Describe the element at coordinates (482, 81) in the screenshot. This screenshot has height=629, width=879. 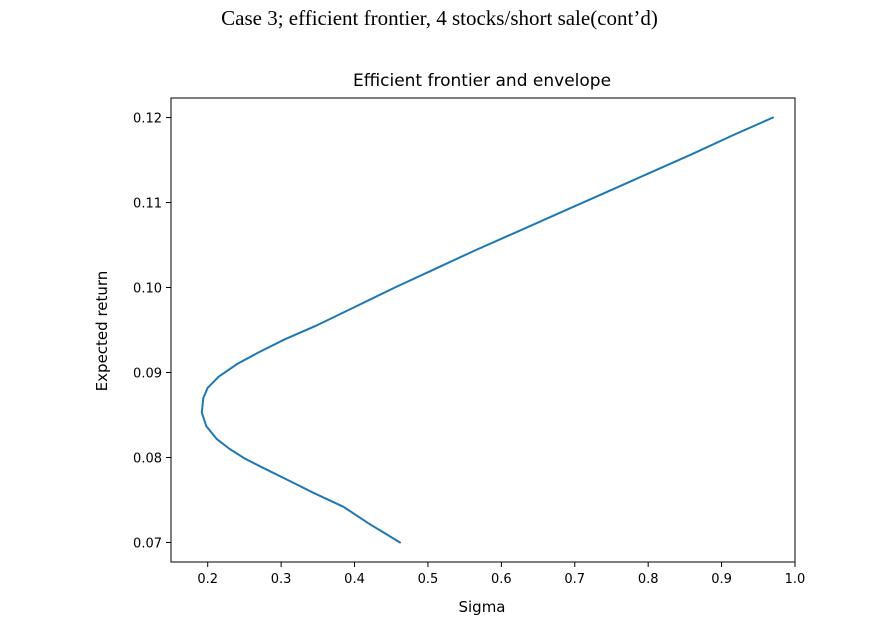
I see `chart-title: Efficient frontier and envelope` at that location.